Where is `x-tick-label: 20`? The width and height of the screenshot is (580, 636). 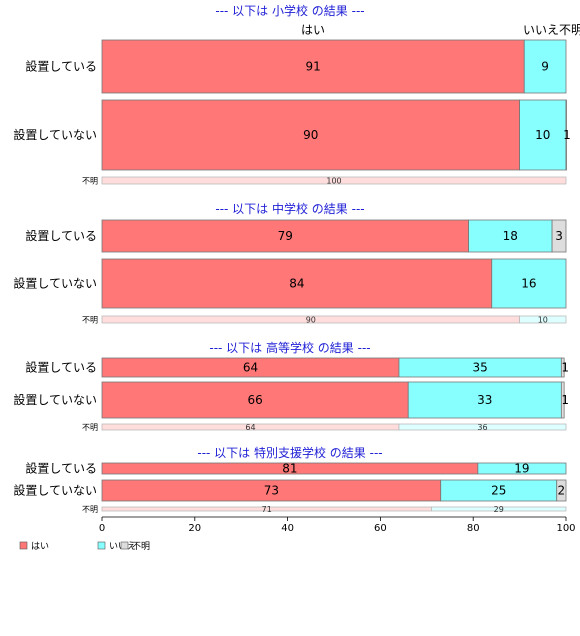 x-tick-label: 20 is located at coordinates (194, 528).